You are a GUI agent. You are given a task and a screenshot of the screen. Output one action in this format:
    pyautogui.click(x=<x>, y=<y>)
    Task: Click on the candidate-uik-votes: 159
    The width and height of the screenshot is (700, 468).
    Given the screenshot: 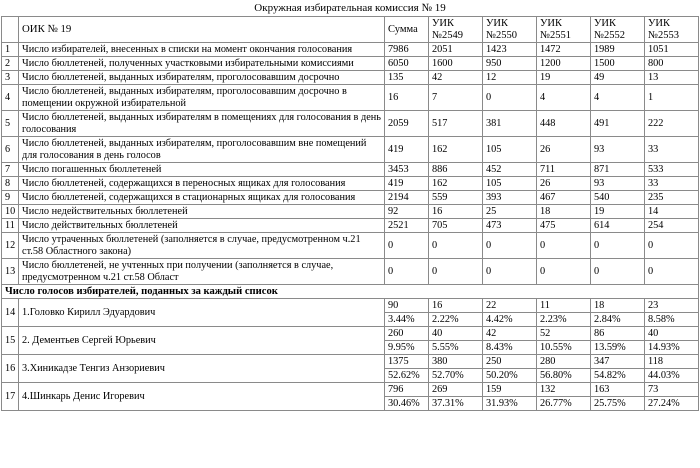 What is the action you would take?
    pyautogui.click(x=509, y=389)
    